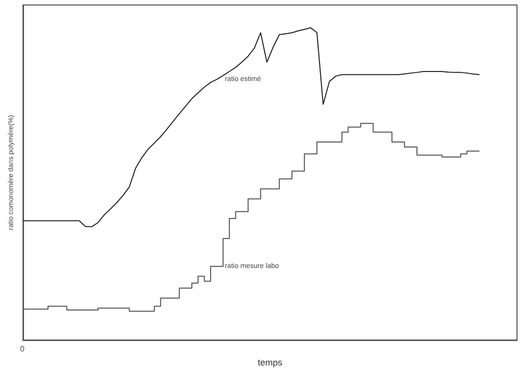 The height and width of the screenshot is (372, 523). What do you see at coordinates (270, 363) in the screenshot?
I see `x-axis-title: temps` at bounding box center [270, 363].